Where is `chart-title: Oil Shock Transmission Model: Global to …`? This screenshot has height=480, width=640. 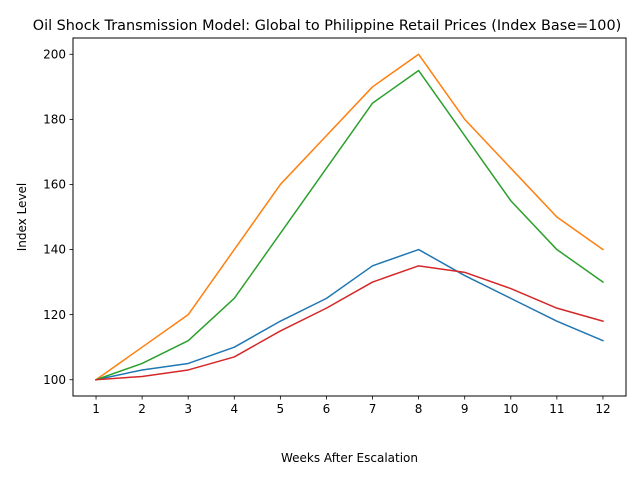 chart-title: Oil Shock Transmission Model: Global to … is located at coordinates (327, 26).